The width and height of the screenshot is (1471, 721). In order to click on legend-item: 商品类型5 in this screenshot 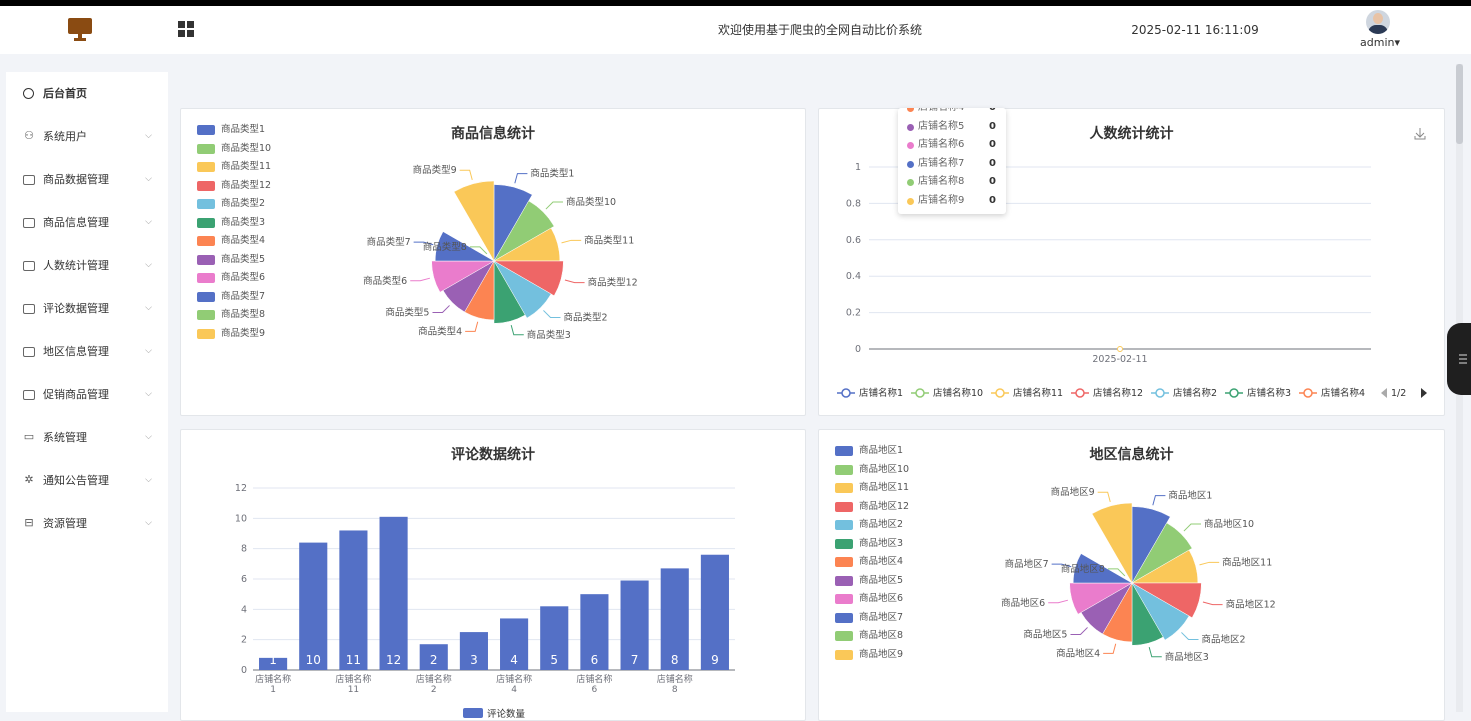, I will do `click(234, 260)`.